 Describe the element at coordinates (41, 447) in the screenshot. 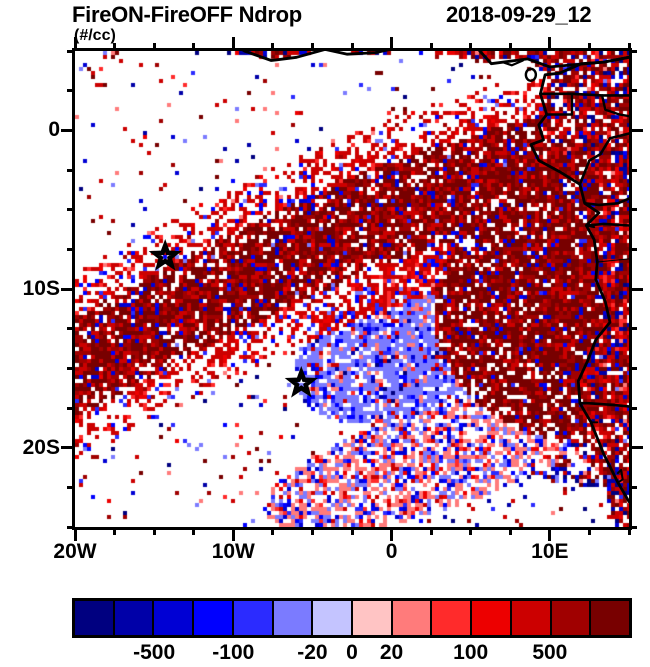

I see `y-axis-label: 20S` at that location.